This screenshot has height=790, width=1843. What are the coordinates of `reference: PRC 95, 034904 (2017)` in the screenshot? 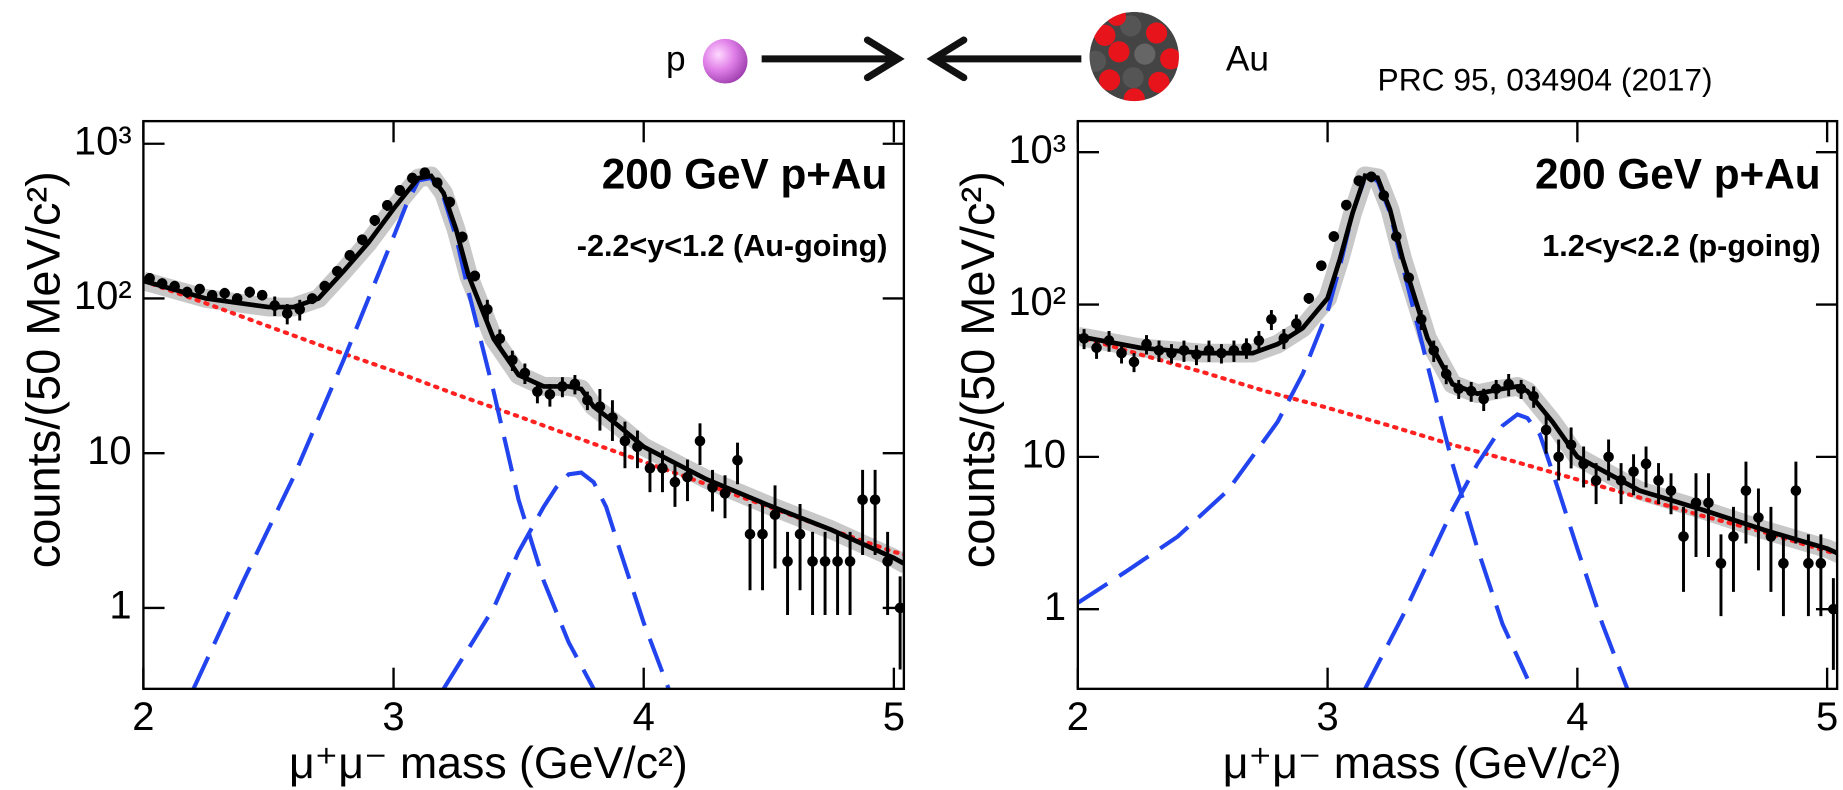 It's located at (1545, 80).